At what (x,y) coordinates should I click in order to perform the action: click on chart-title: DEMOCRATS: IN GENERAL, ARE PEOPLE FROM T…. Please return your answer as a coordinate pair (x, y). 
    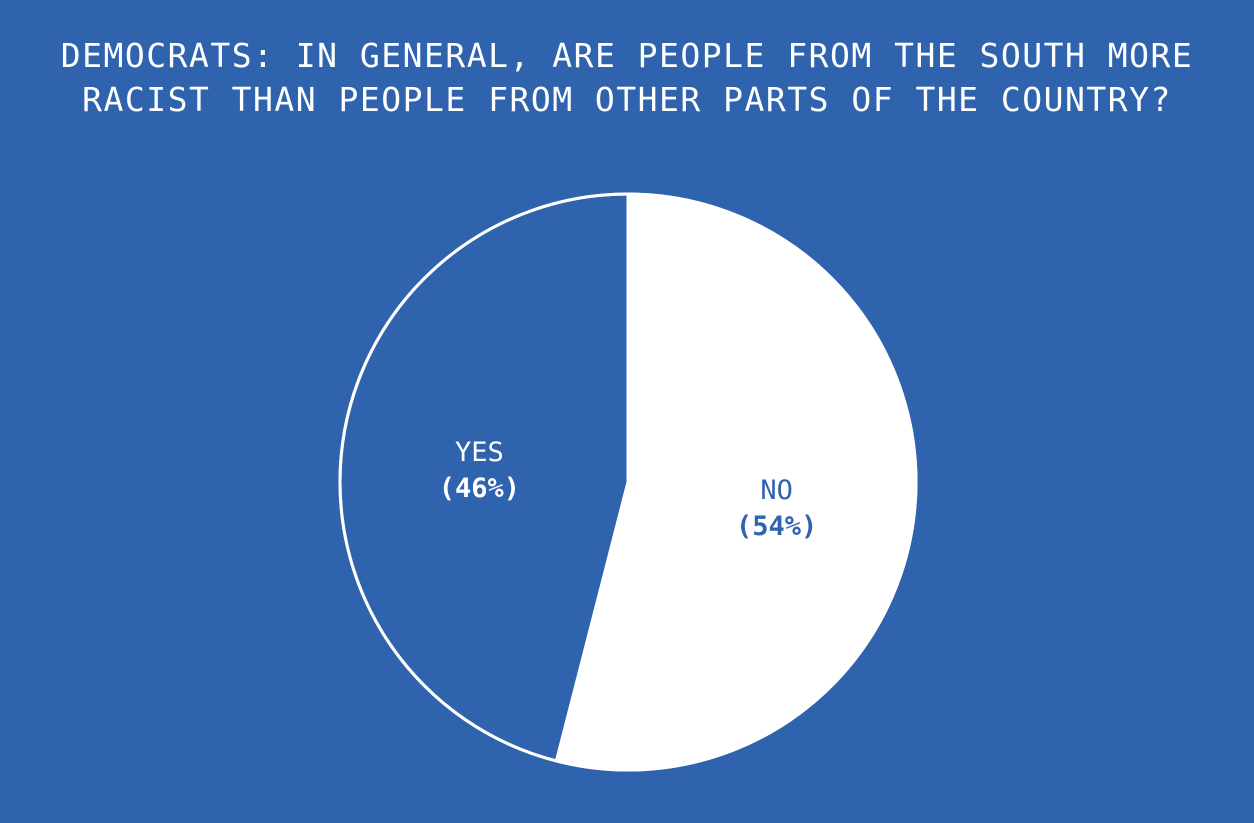
    Looking at the image, I should click on (627, 77).